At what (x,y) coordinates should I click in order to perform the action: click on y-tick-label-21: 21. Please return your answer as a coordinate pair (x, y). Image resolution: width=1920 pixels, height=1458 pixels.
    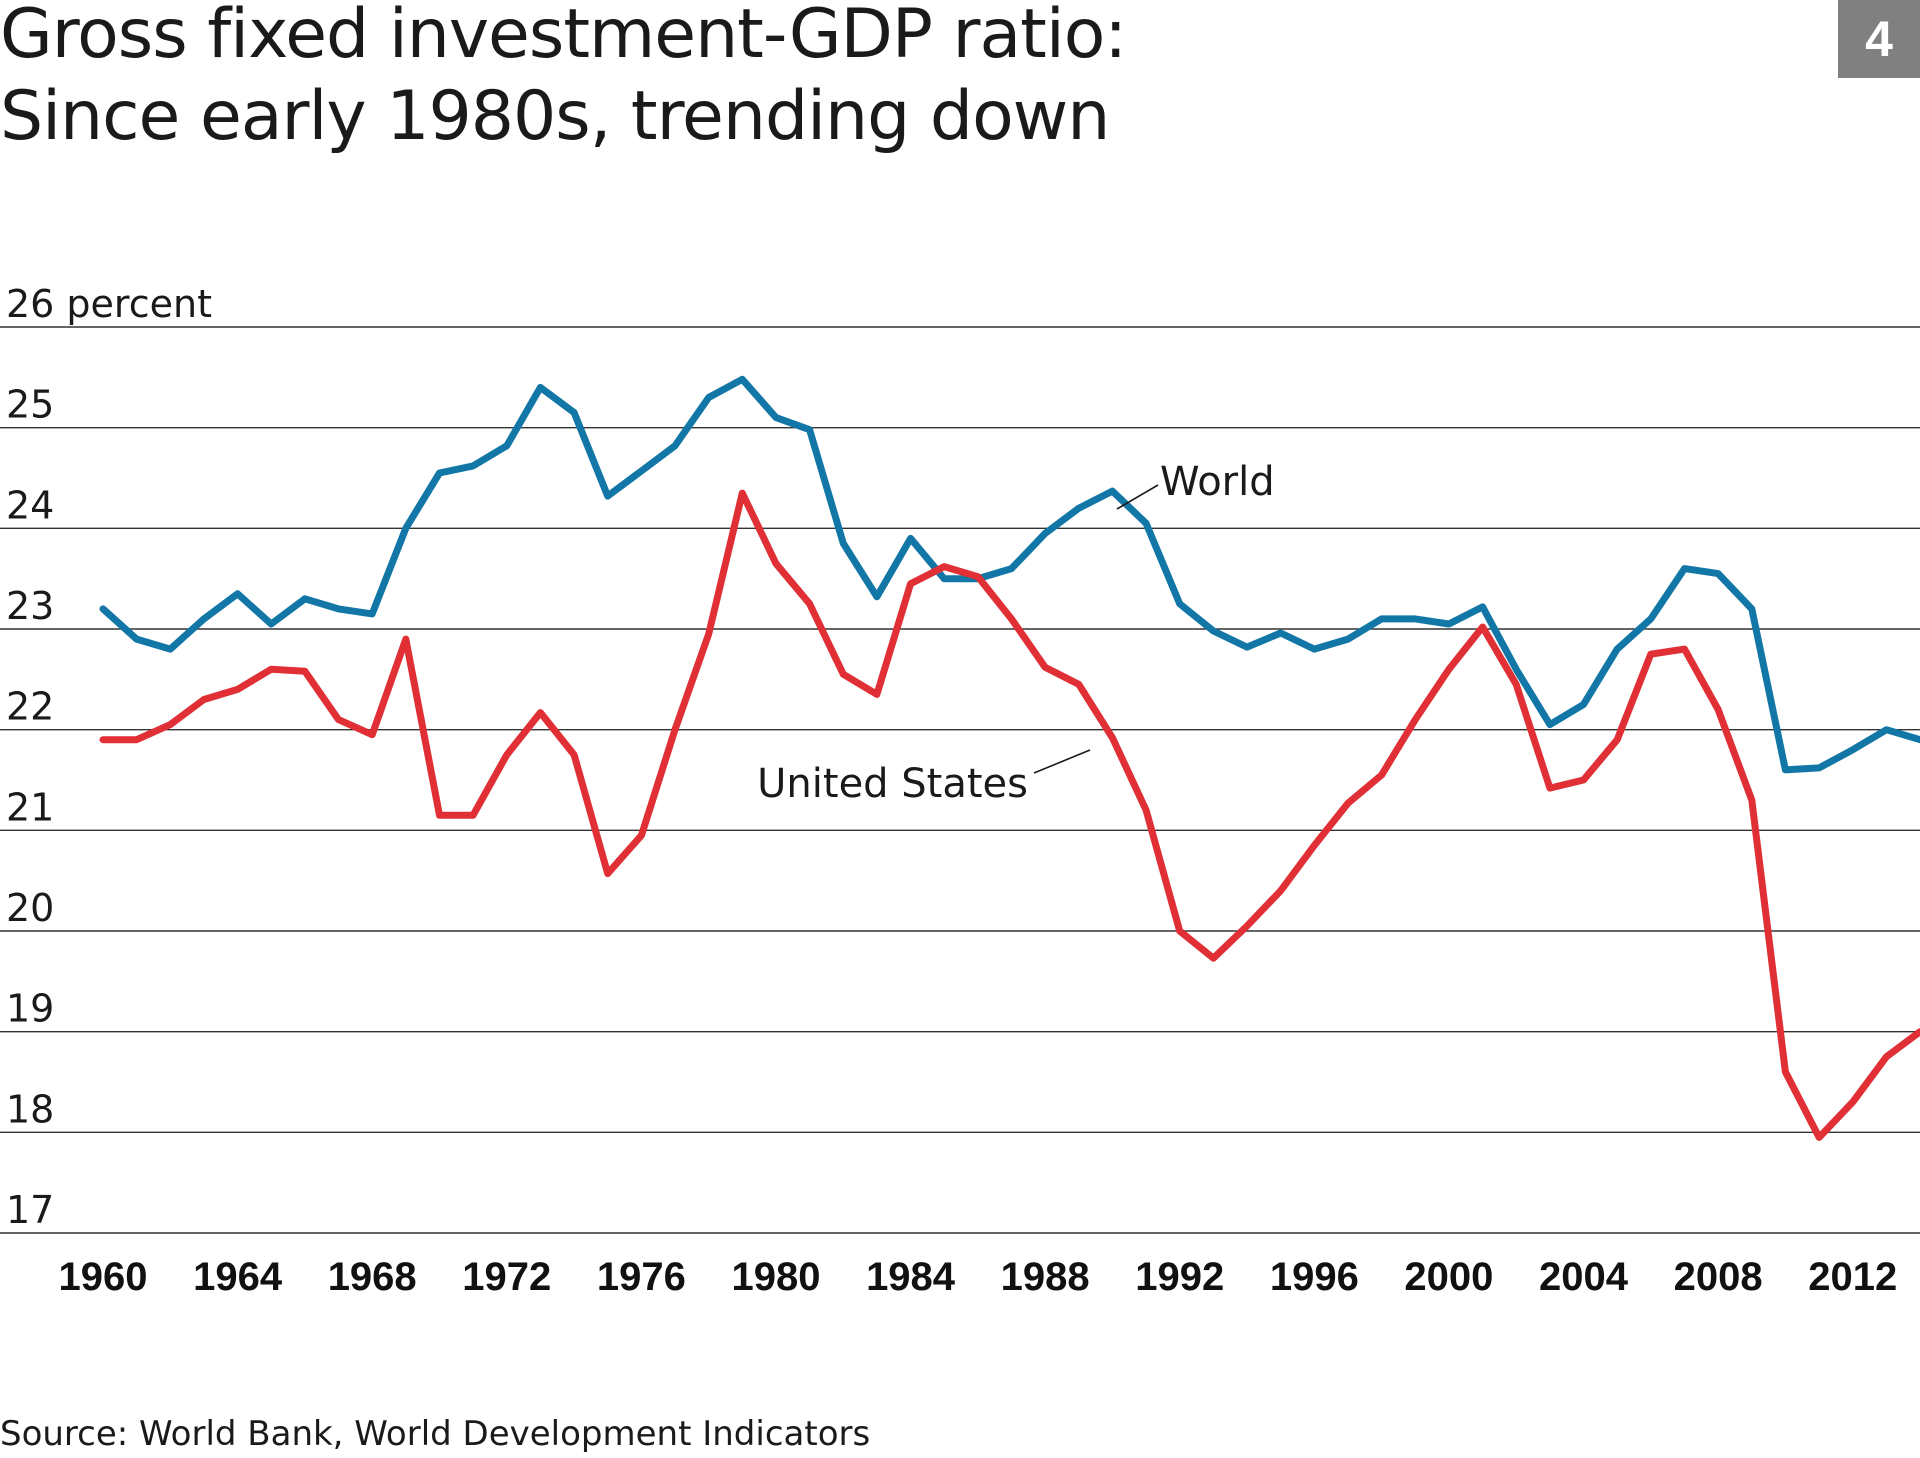
    Looking at the image, I should click on (30, 807).